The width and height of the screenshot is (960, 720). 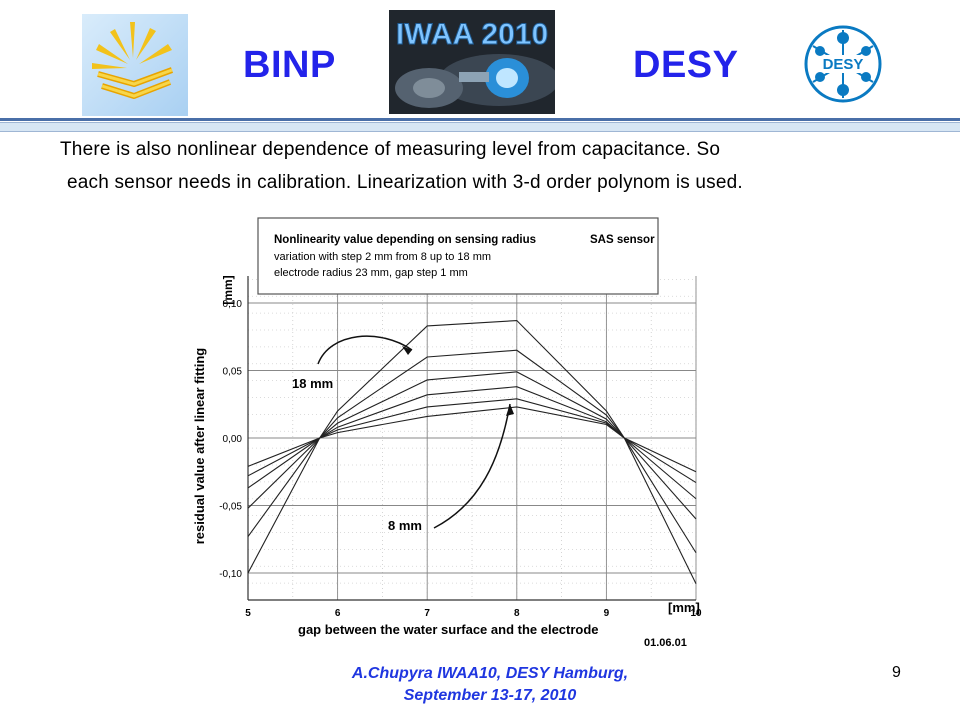 I want to click on annotation-arrowhead-18mm, so click(x=407, y=350).